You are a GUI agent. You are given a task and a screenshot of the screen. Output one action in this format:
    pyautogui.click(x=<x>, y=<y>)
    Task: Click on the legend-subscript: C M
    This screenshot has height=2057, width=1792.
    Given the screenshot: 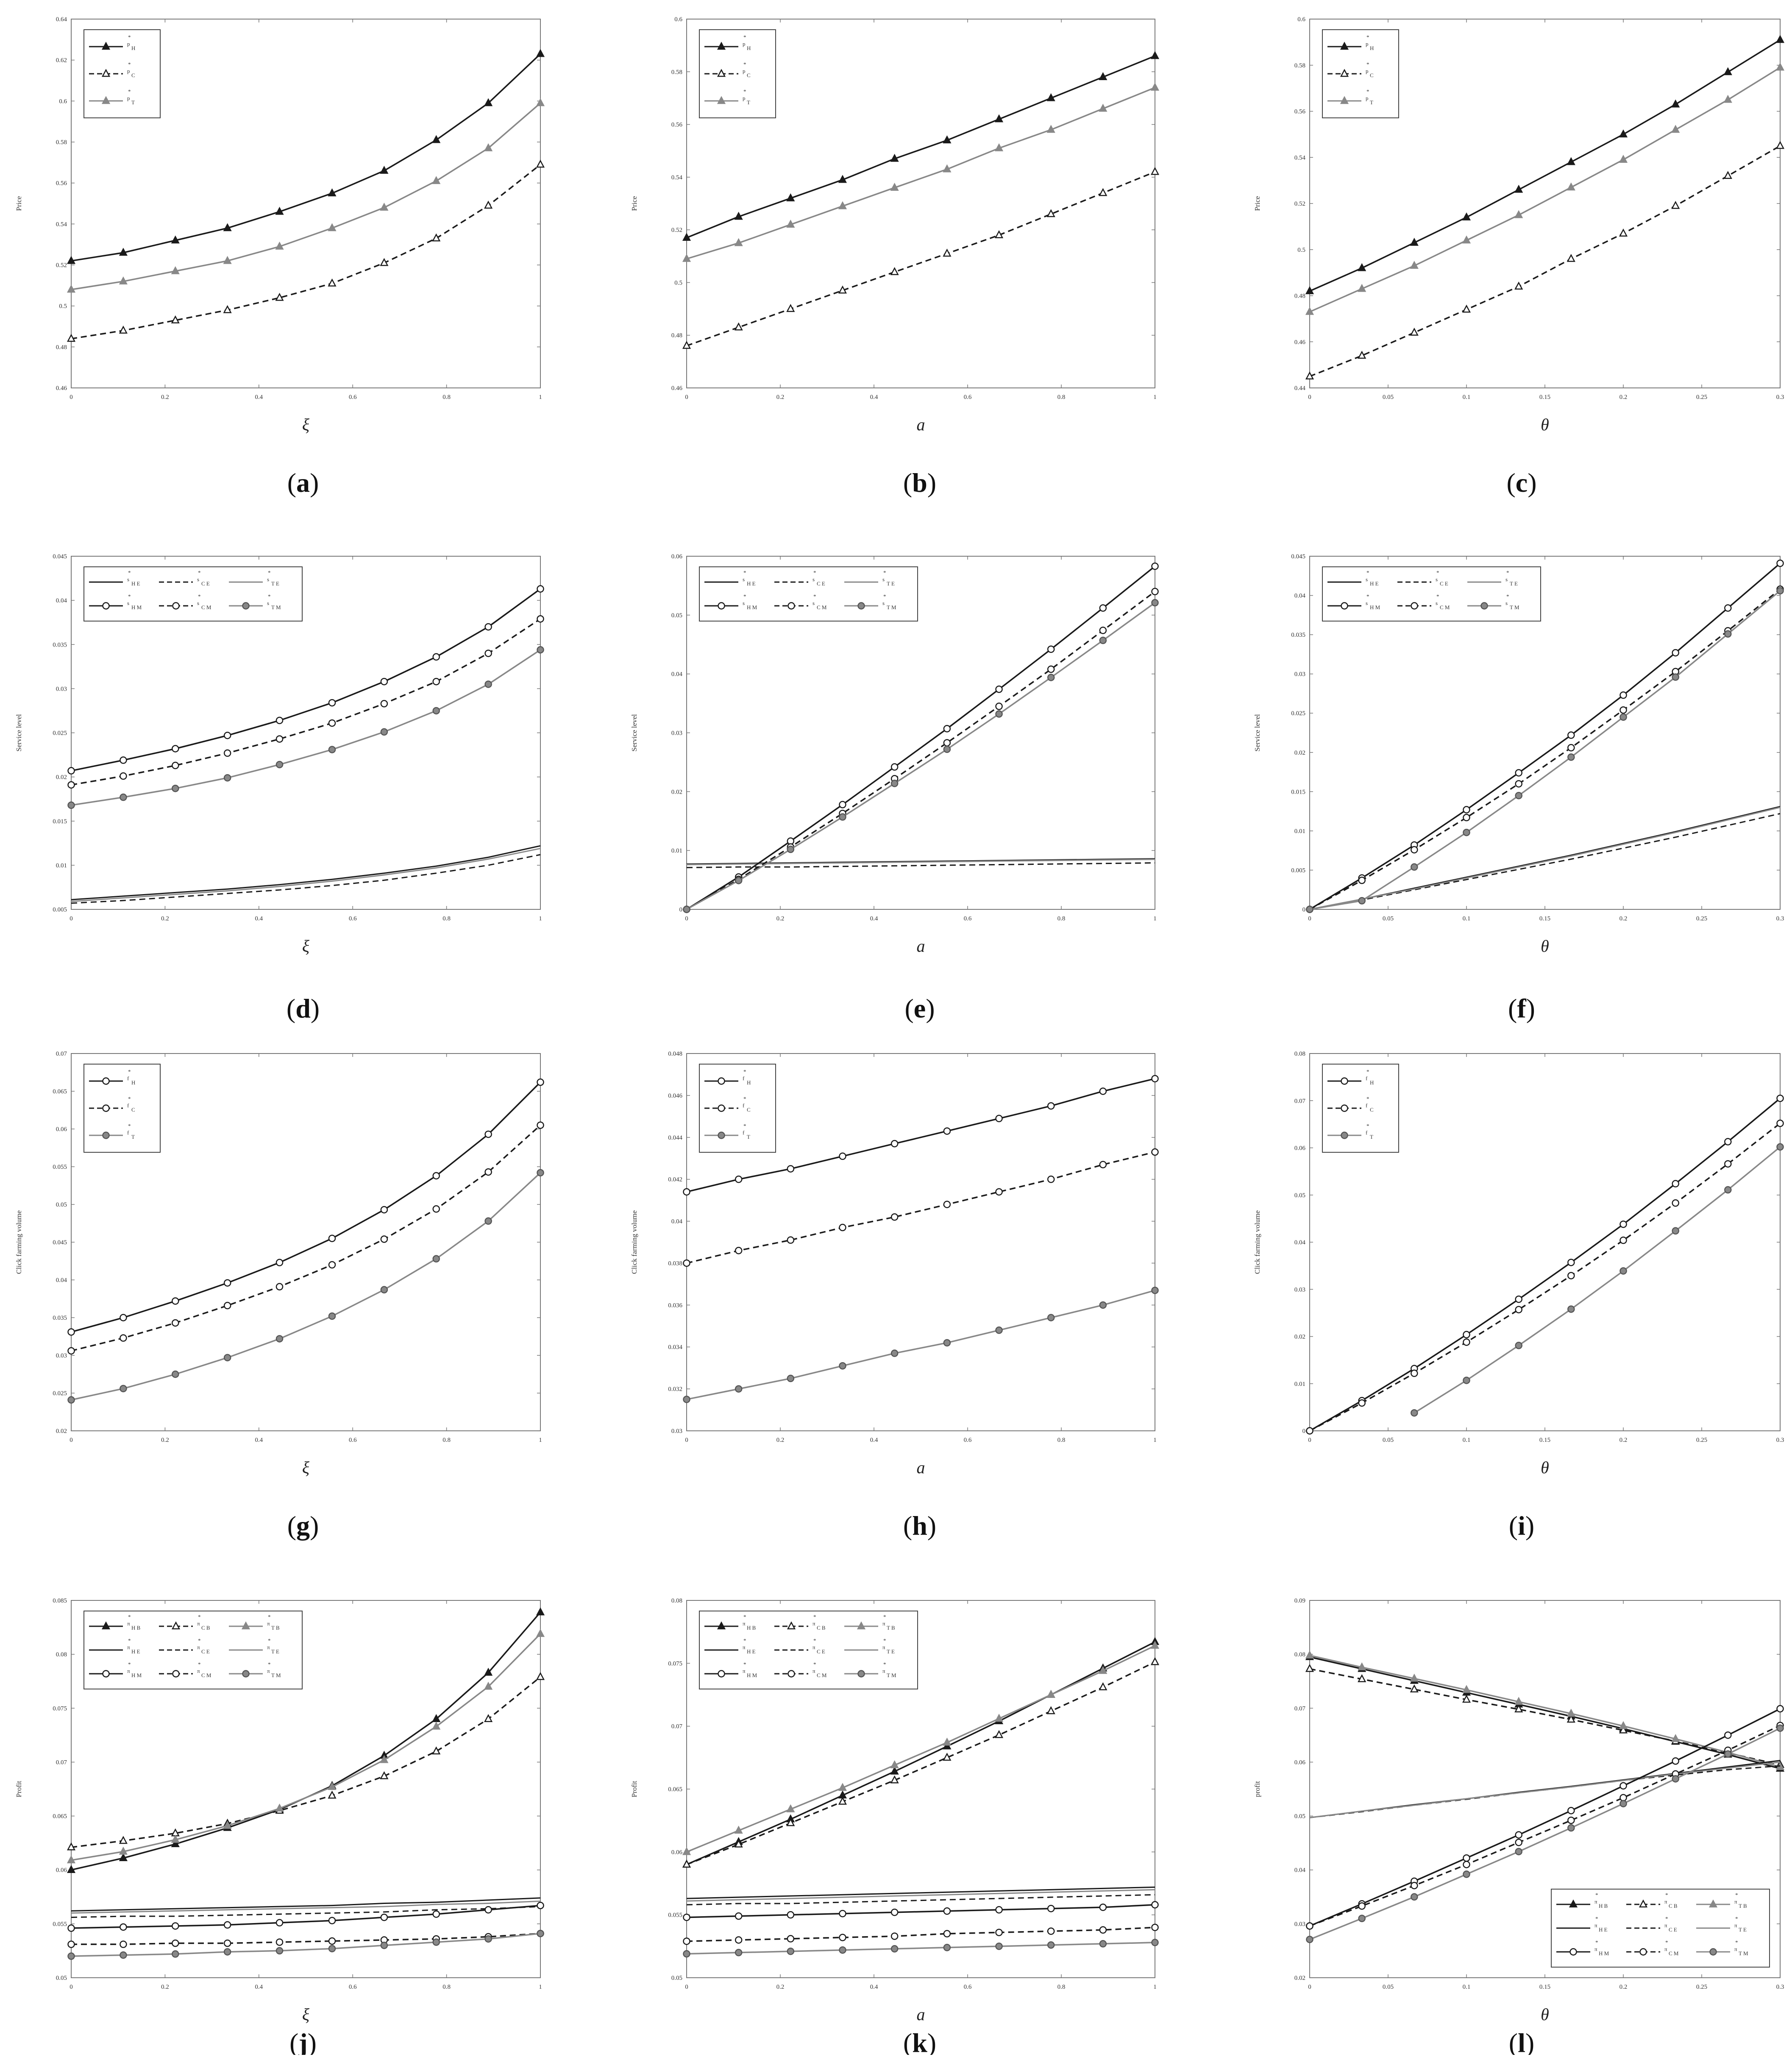 What is the action you would take?
    pyautogui.click(x=1674, y=1953)
    